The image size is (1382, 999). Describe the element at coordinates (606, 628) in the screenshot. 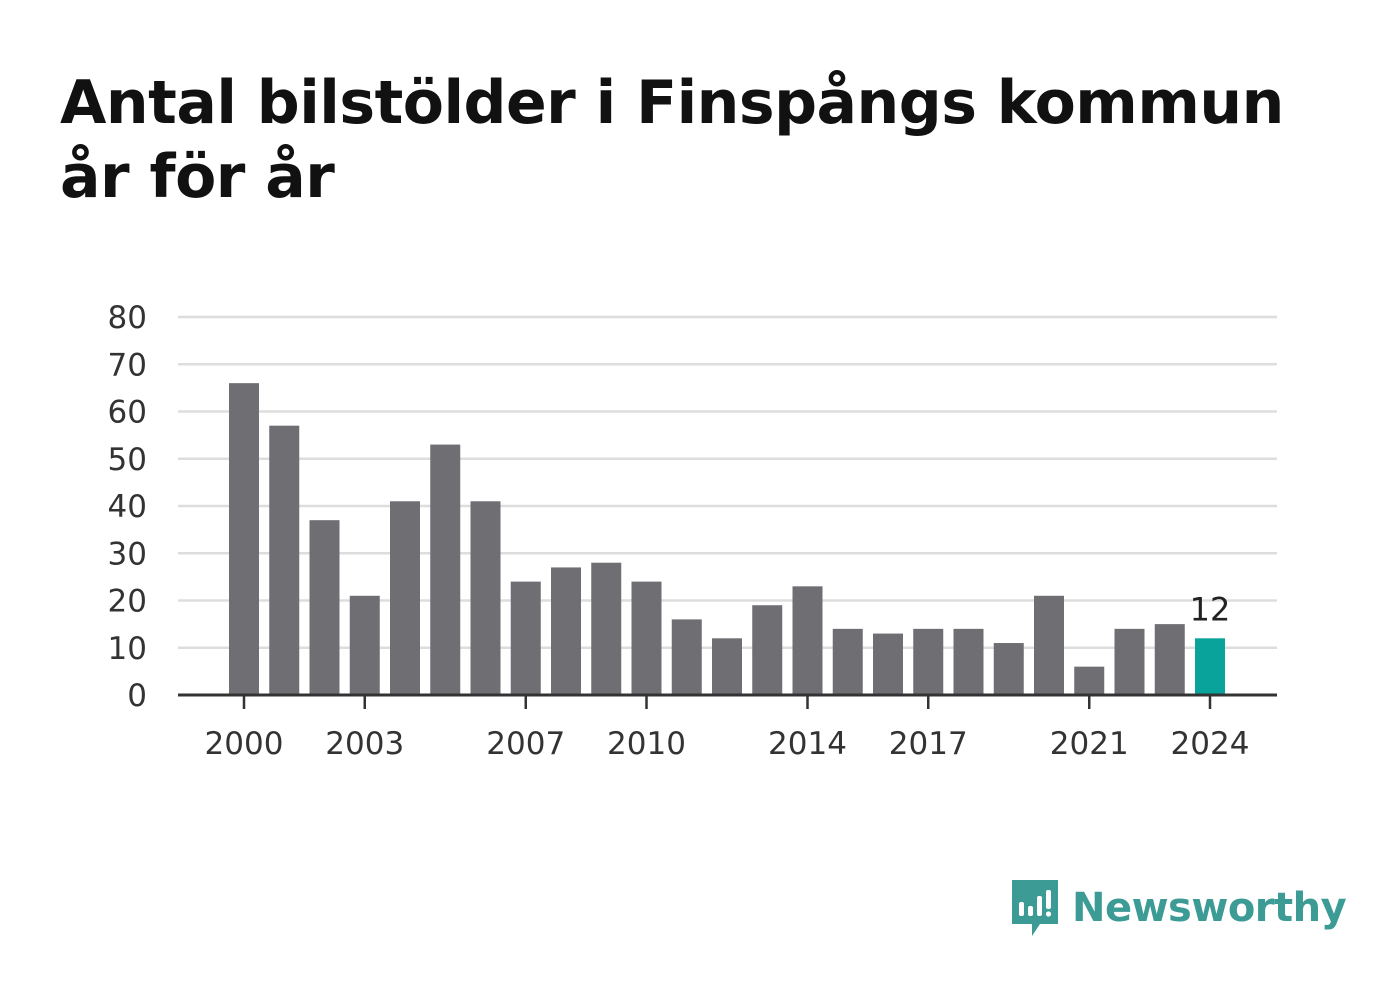

I see `bar-2009` at that location.